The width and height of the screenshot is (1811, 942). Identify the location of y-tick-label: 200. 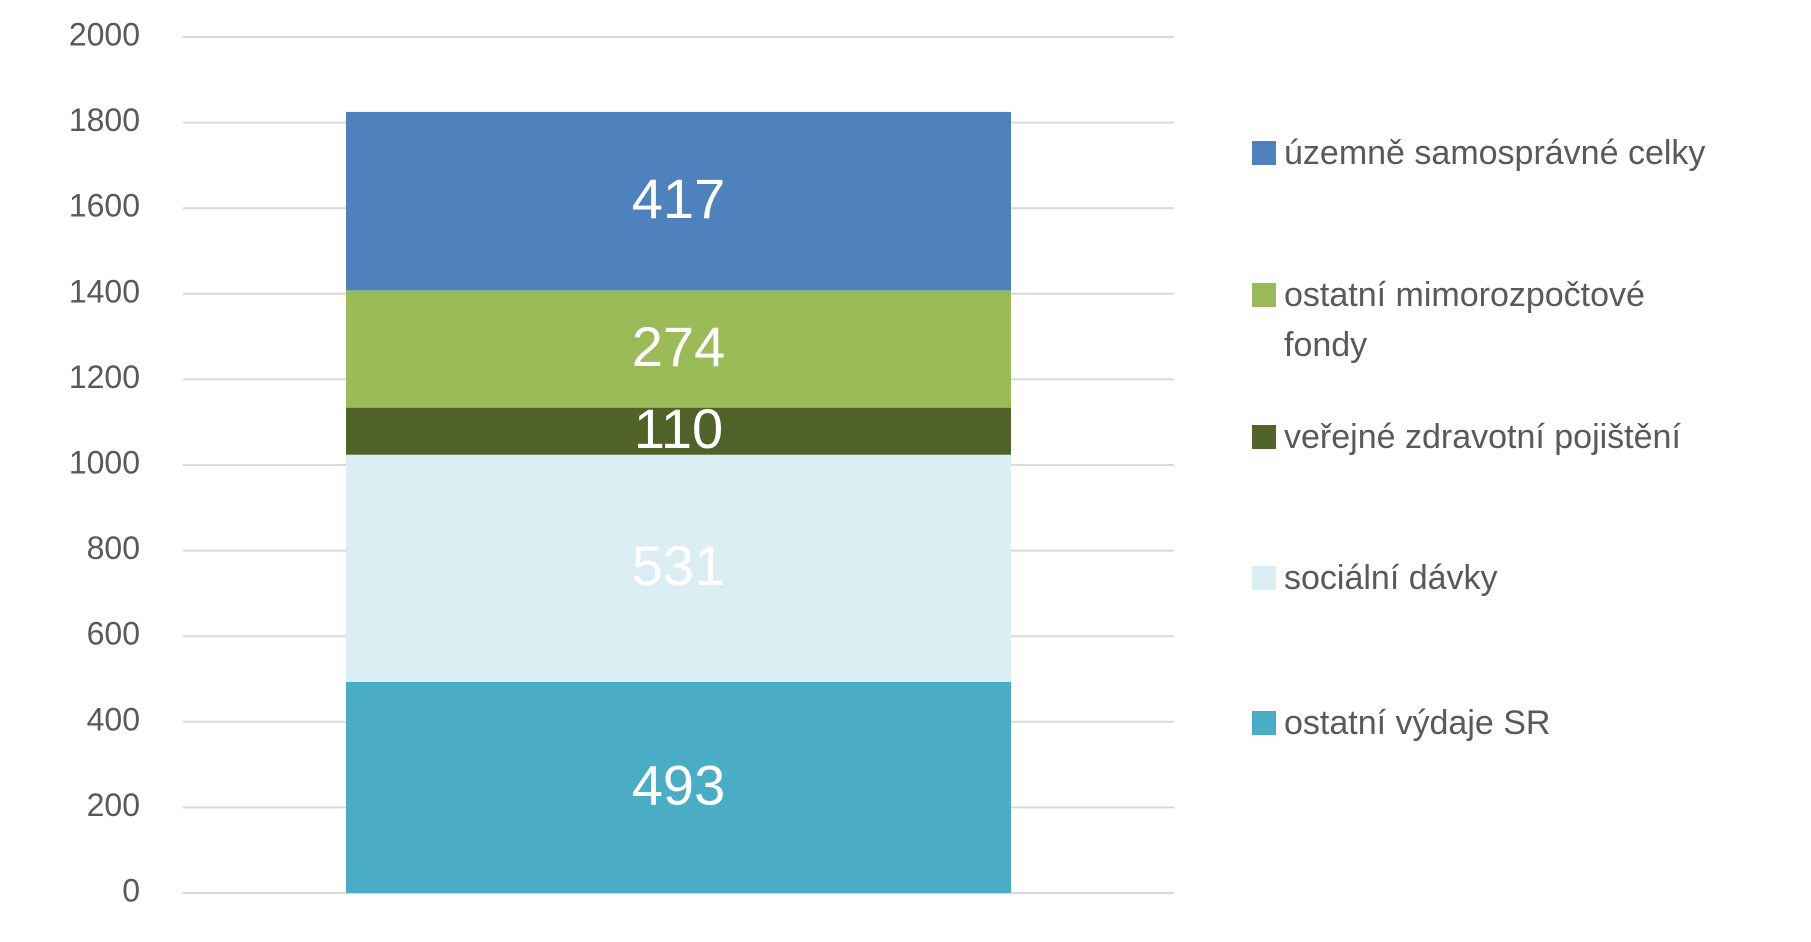
(113, 805).